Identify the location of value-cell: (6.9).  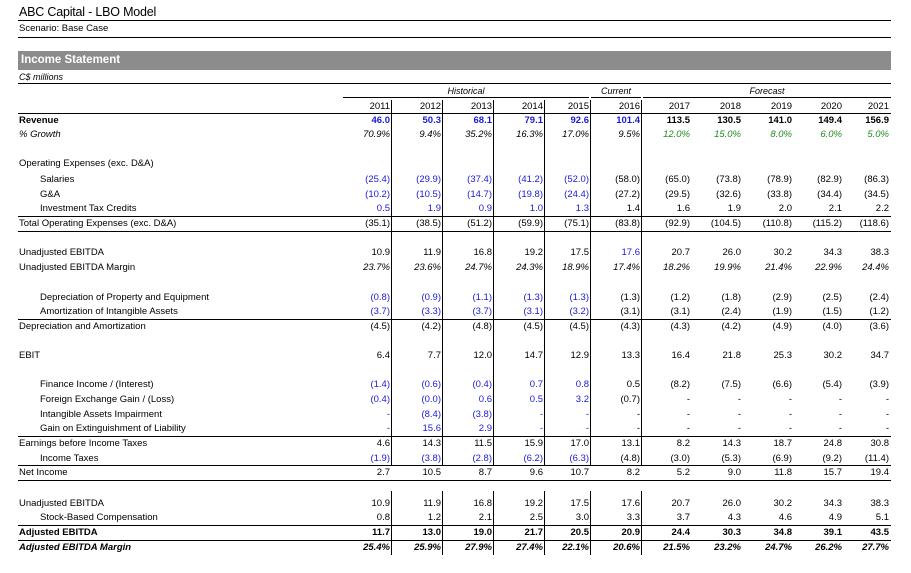
(782, 458).